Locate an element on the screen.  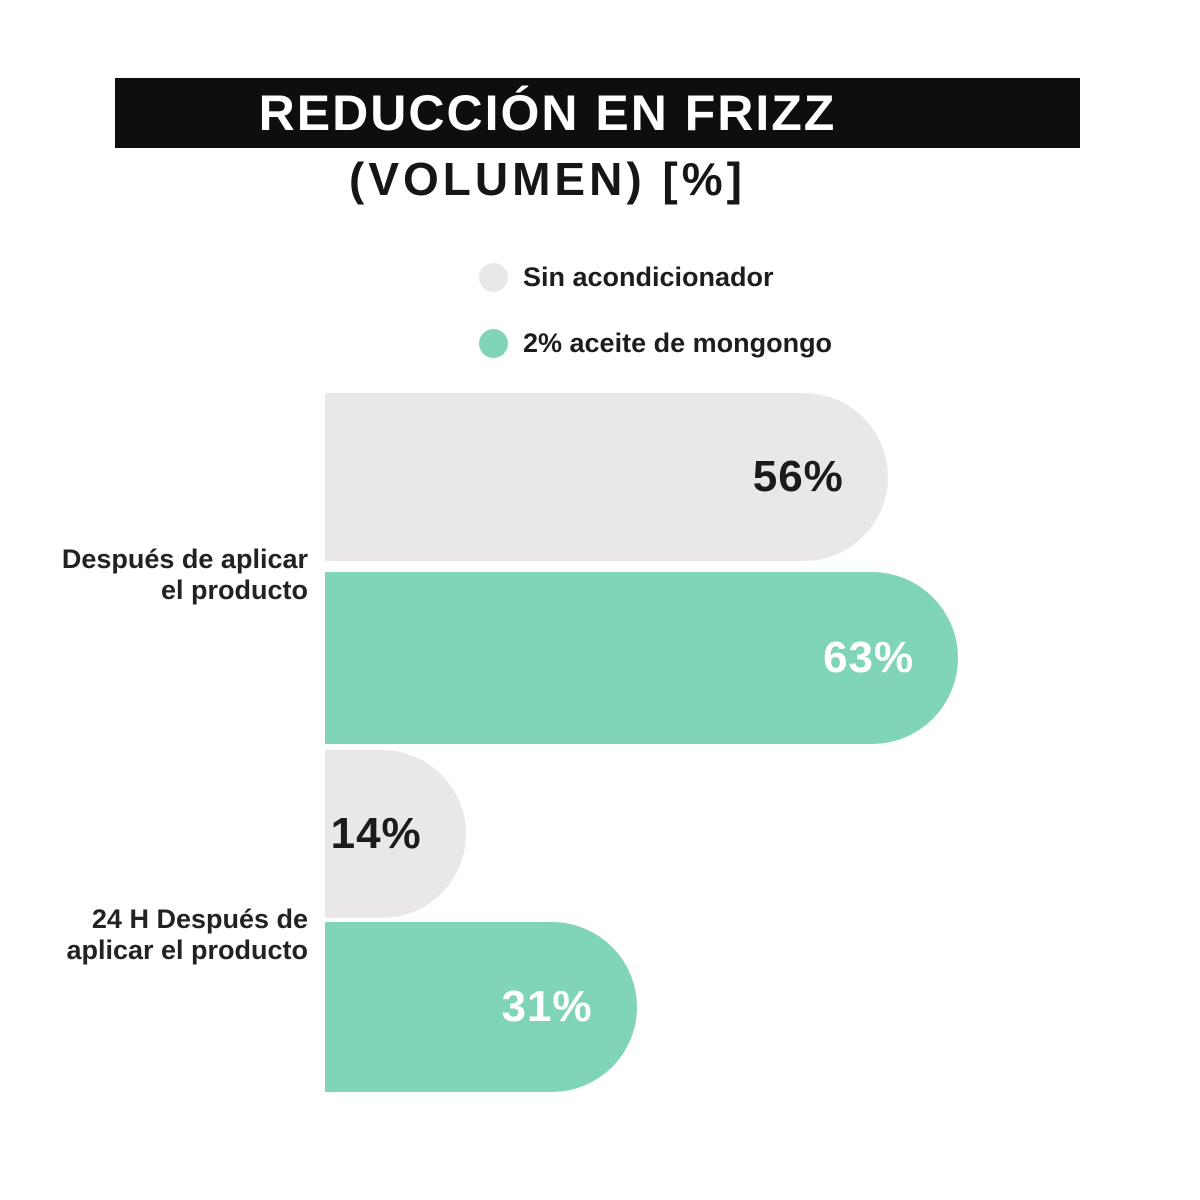
bar-mongongo-24h: 31% is located at coordinates (481, 1007).